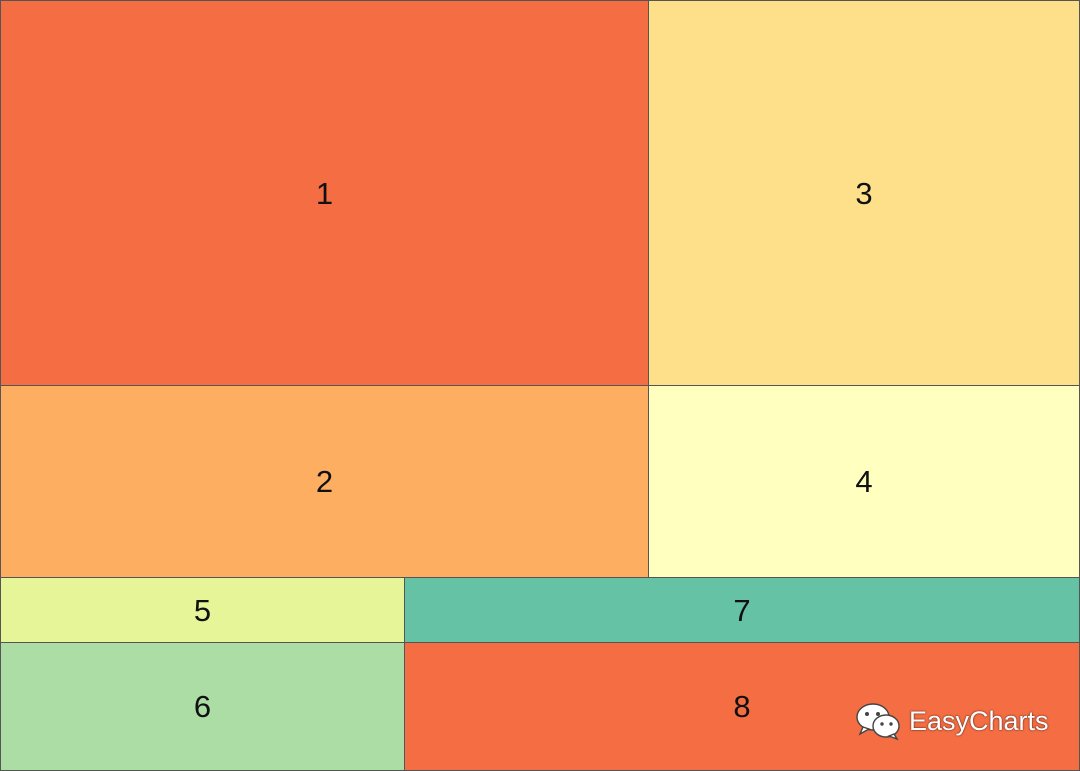 Image resolution: width=1080 pixels, height=771 pixels. I want to click on cell-7: 7, so click(742, 610).